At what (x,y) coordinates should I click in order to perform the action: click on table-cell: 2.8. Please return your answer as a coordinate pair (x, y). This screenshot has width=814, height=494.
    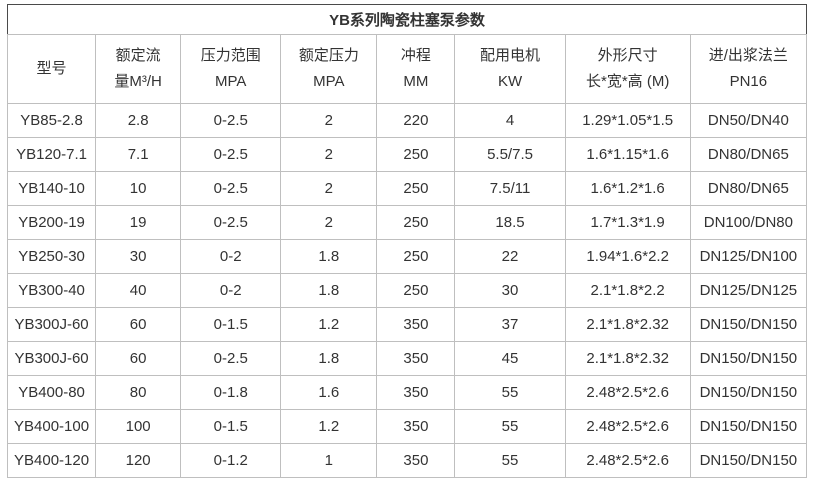
    Looking at the image, I should click on (138, 120).